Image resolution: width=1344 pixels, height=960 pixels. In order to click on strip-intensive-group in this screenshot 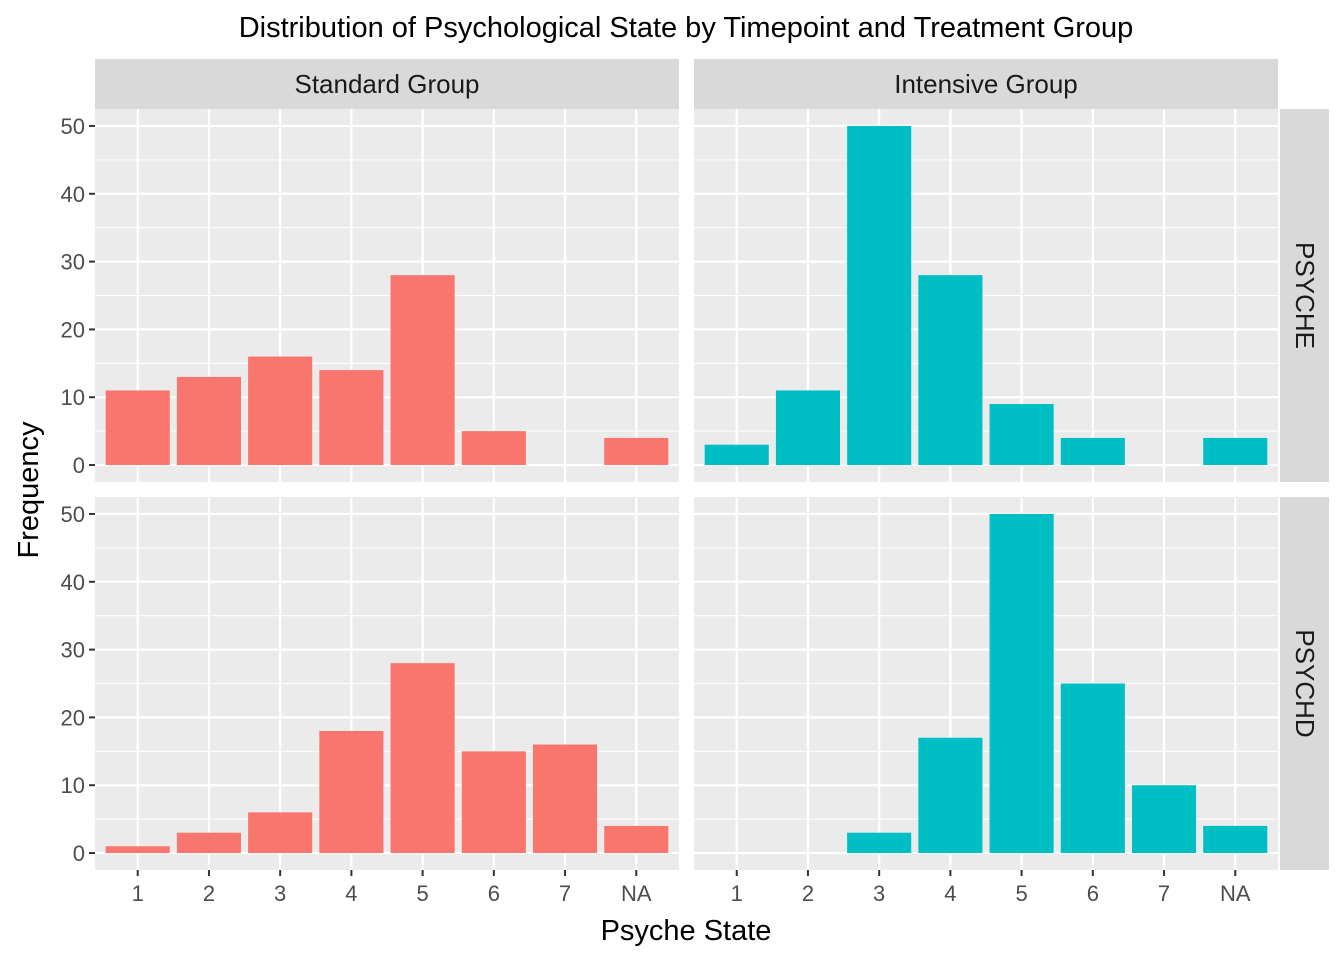, I will do `click(986, 84)`.